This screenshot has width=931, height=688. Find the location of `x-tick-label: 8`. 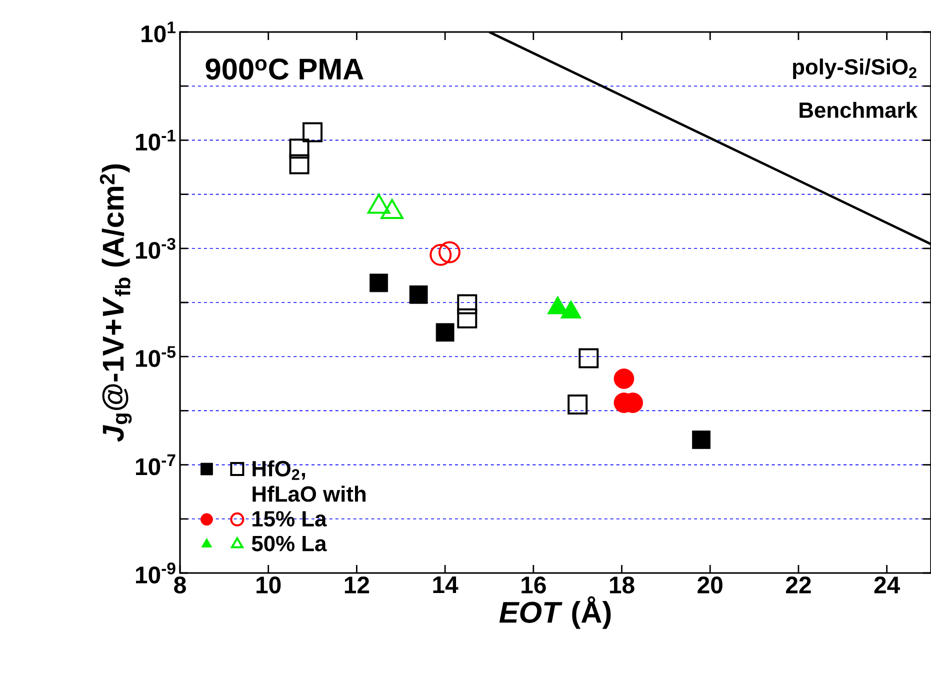

x-tick-label: 8 is located at coordinates (180, 585).